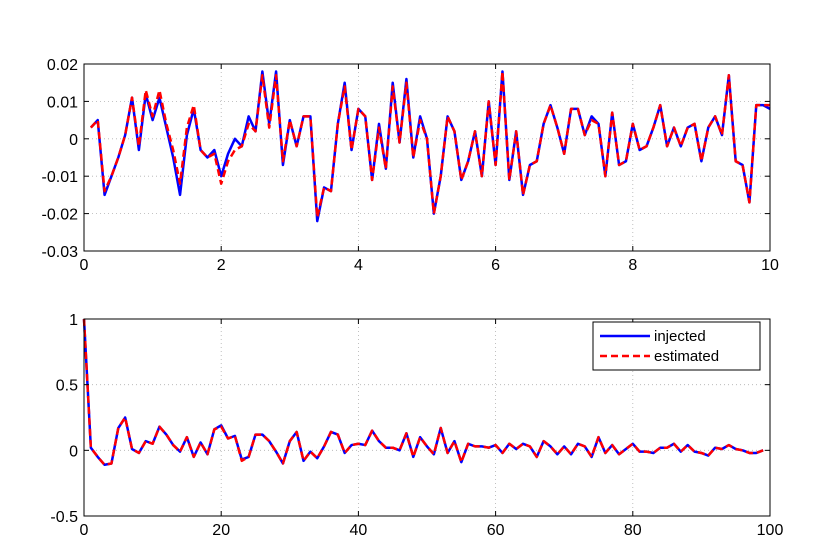 The width and height of the screenshot is (831, 554). What do you see at coordinates (64, 517) in the screenshot?
I see `bottom-ytick-label: -0.5` at bounding box center [64, 517].